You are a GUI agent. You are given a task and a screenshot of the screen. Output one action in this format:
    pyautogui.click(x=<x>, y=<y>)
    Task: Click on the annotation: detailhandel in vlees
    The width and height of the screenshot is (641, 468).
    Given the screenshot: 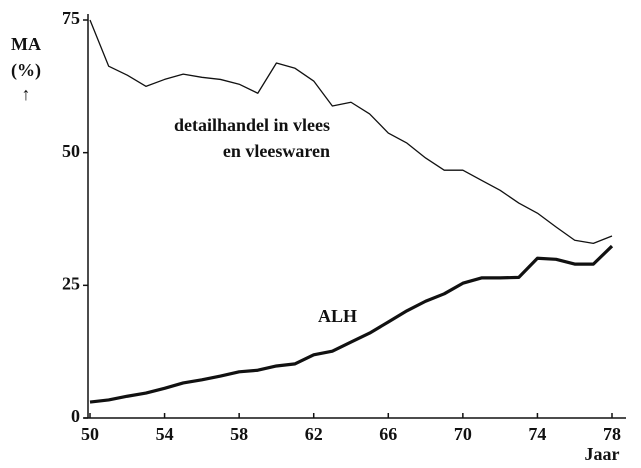 What is the action you would take?
    pyautogui.click(x=252, y=125)
    